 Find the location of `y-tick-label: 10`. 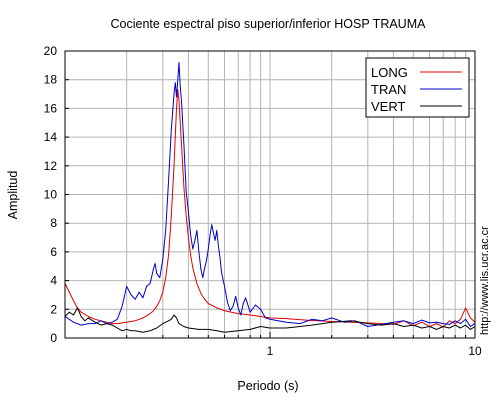

y-tick-label: 10 is located at coordinates (51, 195).